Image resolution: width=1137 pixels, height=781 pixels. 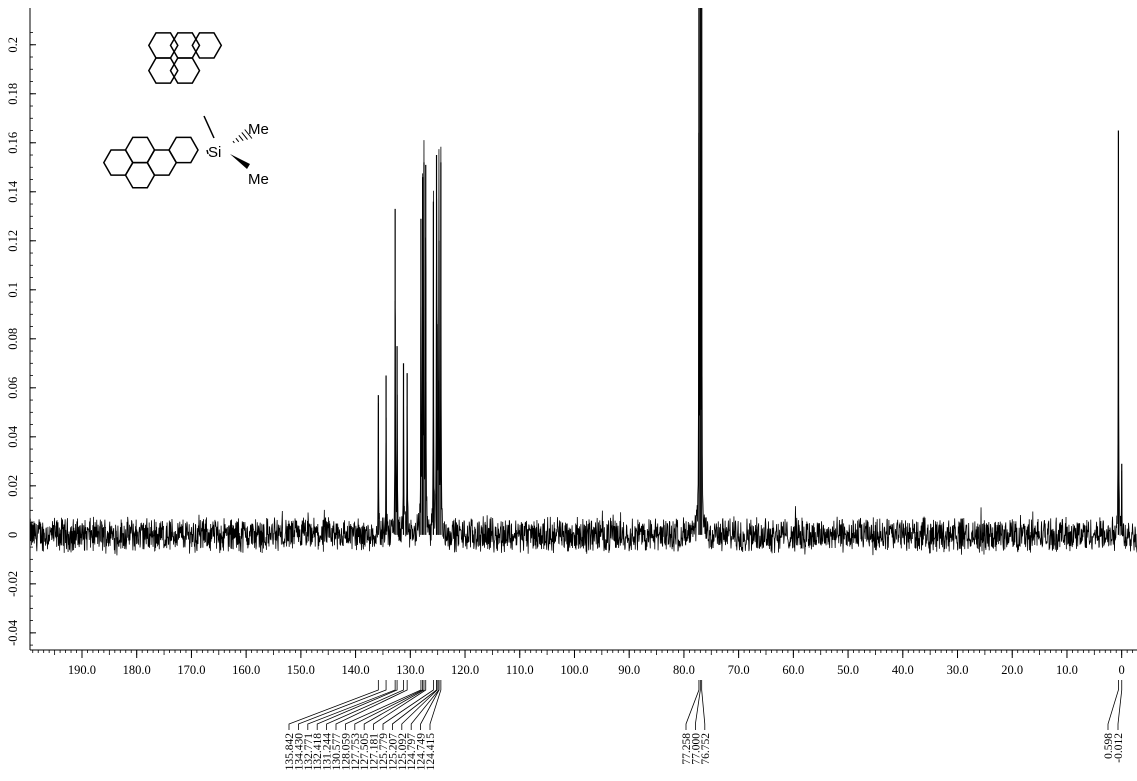 I want to click on x-tick-label: 30.0, so click(x=958, y=670).